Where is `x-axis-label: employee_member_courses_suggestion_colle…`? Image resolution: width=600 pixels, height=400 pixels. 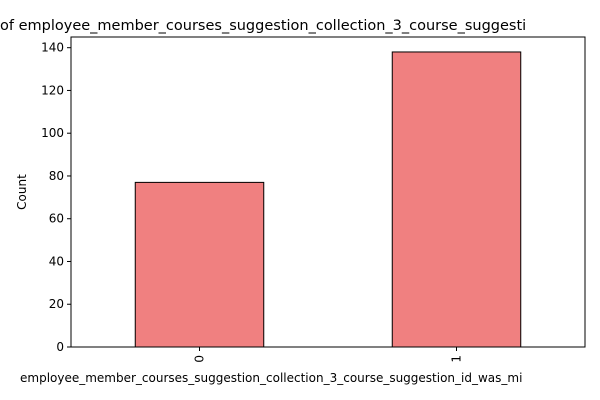
x-axis-label: employee_member_courses_suggestion_colle… is located at coordinates (271, 378).